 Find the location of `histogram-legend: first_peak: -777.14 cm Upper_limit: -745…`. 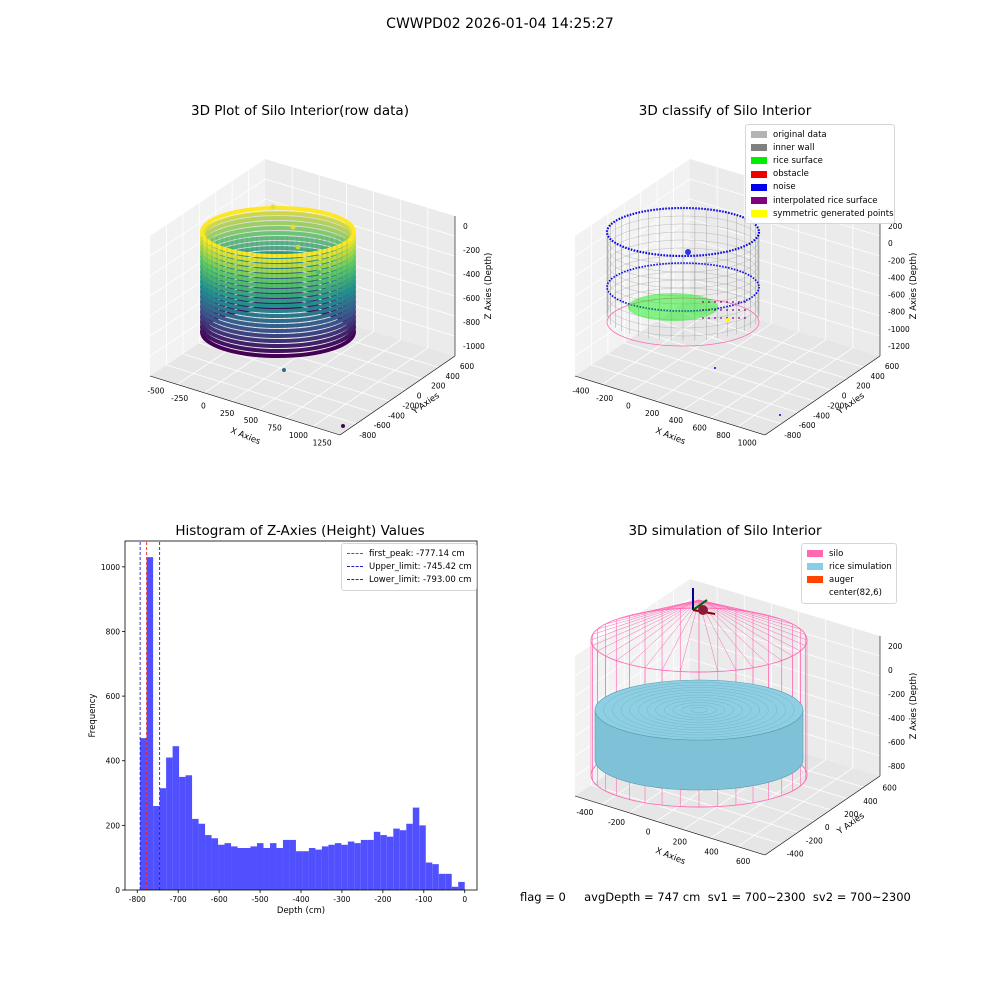

histogram-legend: first_peak: -777.14 cm Upper_limit: -745… is located at coordinates (409, 567).